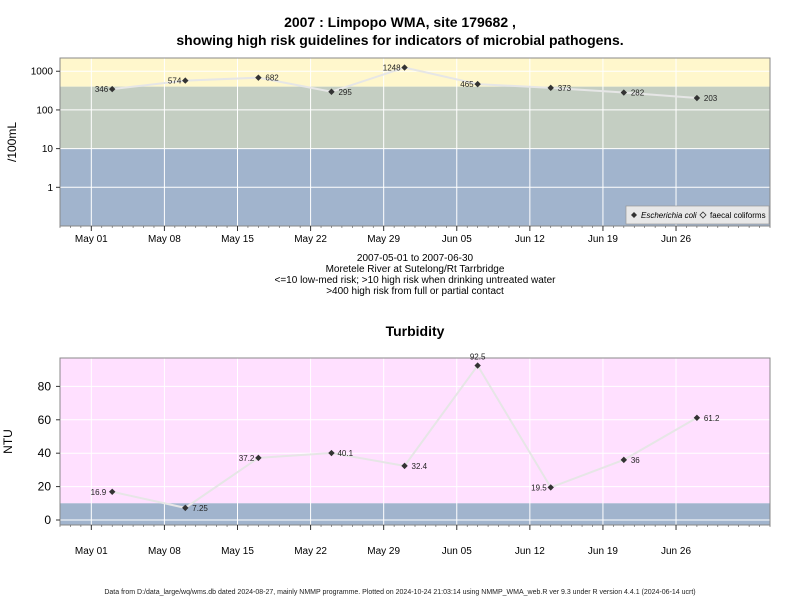  What do you see at coordinates (539, 487) in the screenshot?
I see `turbidity-value-label: 19.5` at bounding box center [539, 487].